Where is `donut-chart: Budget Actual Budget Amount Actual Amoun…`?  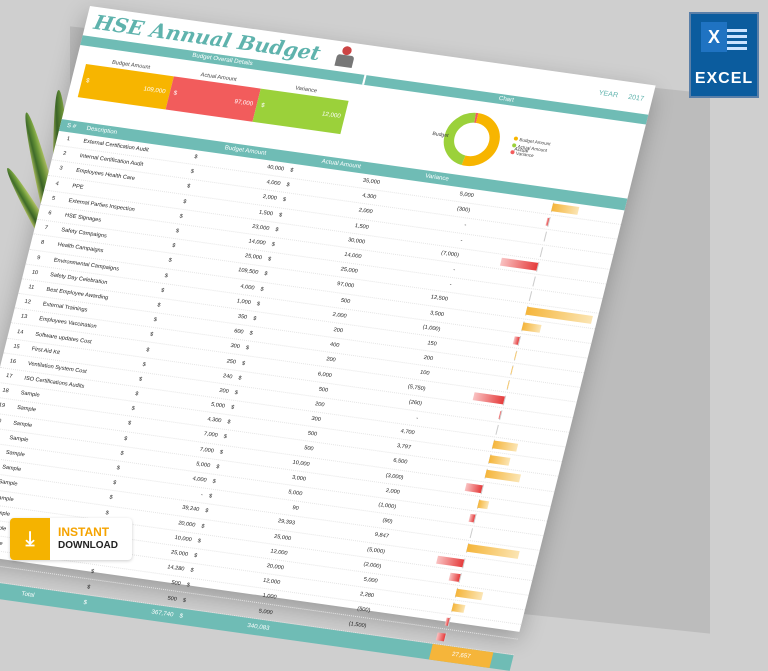 donut-chart: Budget Actual Budget Amount Actual Amoun… is located at coordinates (495, 143).